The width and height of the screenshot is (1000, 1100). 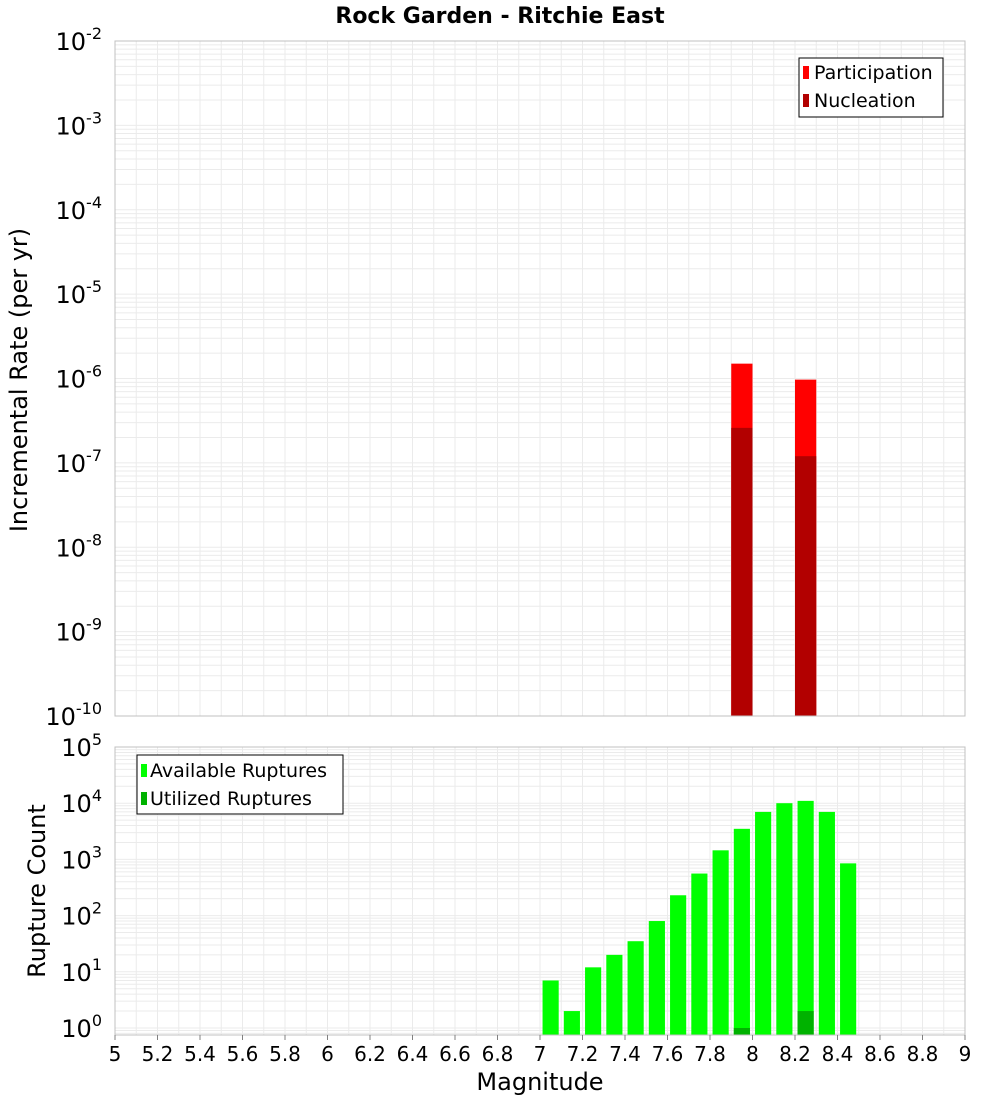 I want to click on participation-legend-swatch, so click(x=806, y=72).